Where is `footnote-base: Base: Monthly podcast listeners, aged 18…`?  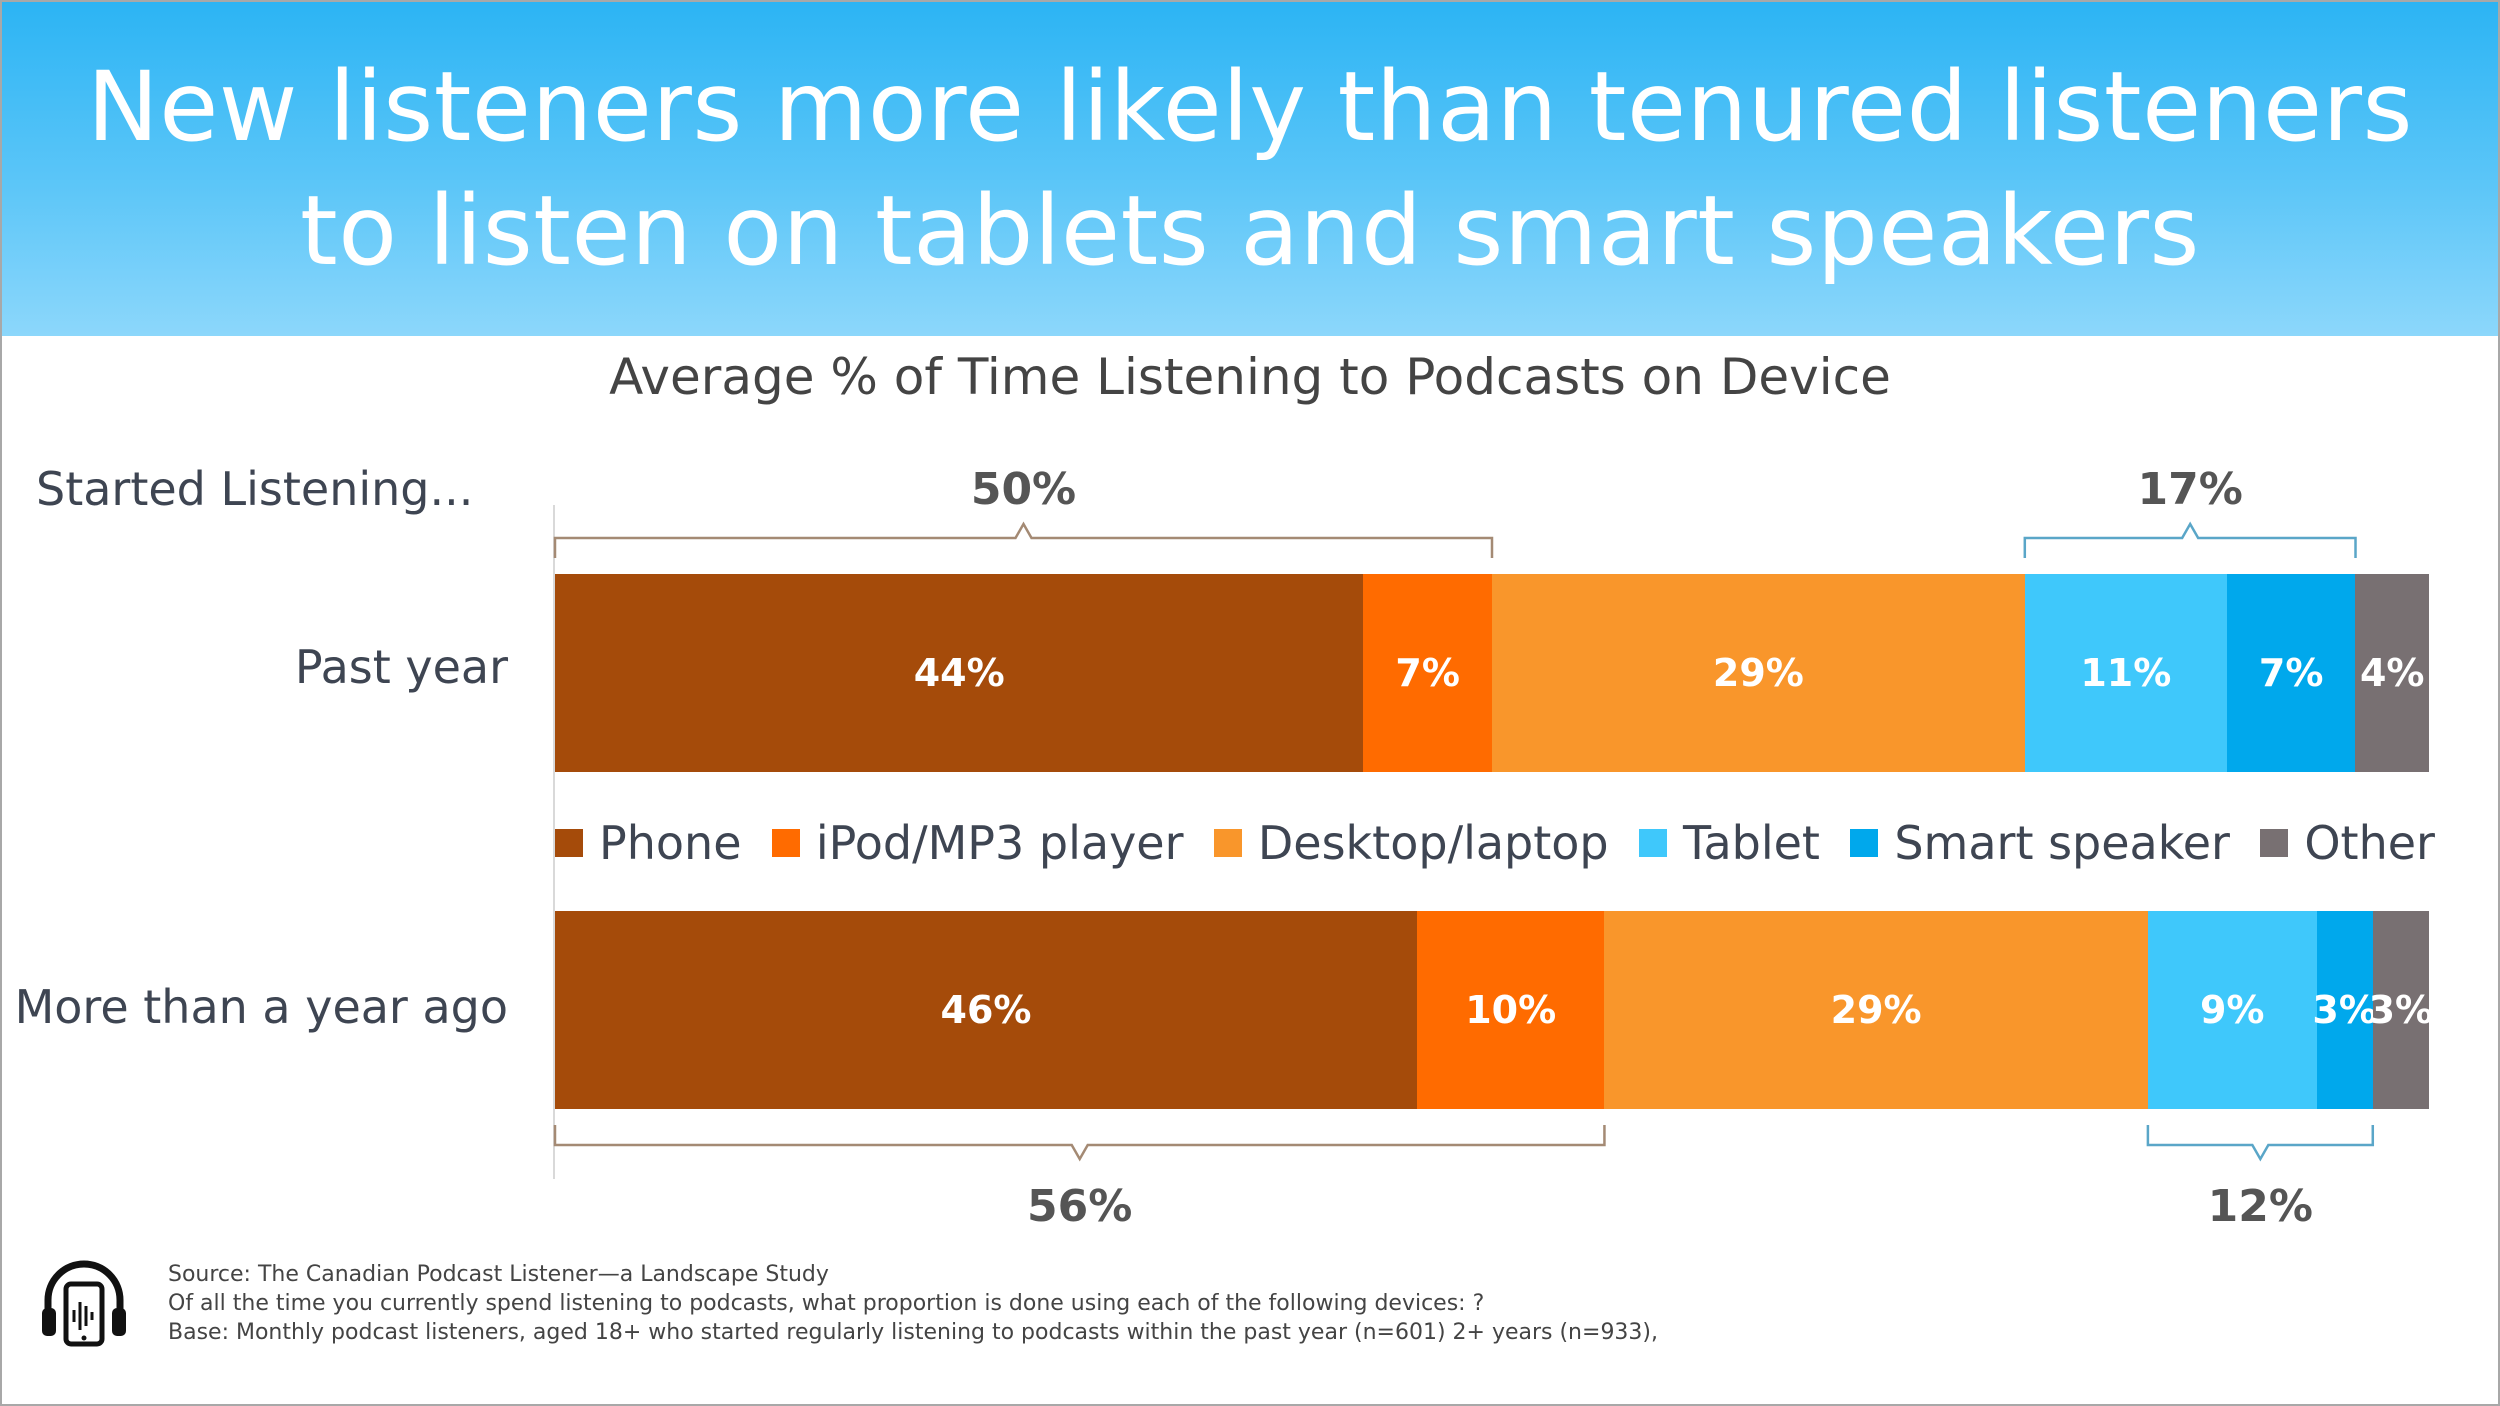 footnote-base: Base: Monthly podcast listeners, aged 18… is located at coordinates (913, 1332).